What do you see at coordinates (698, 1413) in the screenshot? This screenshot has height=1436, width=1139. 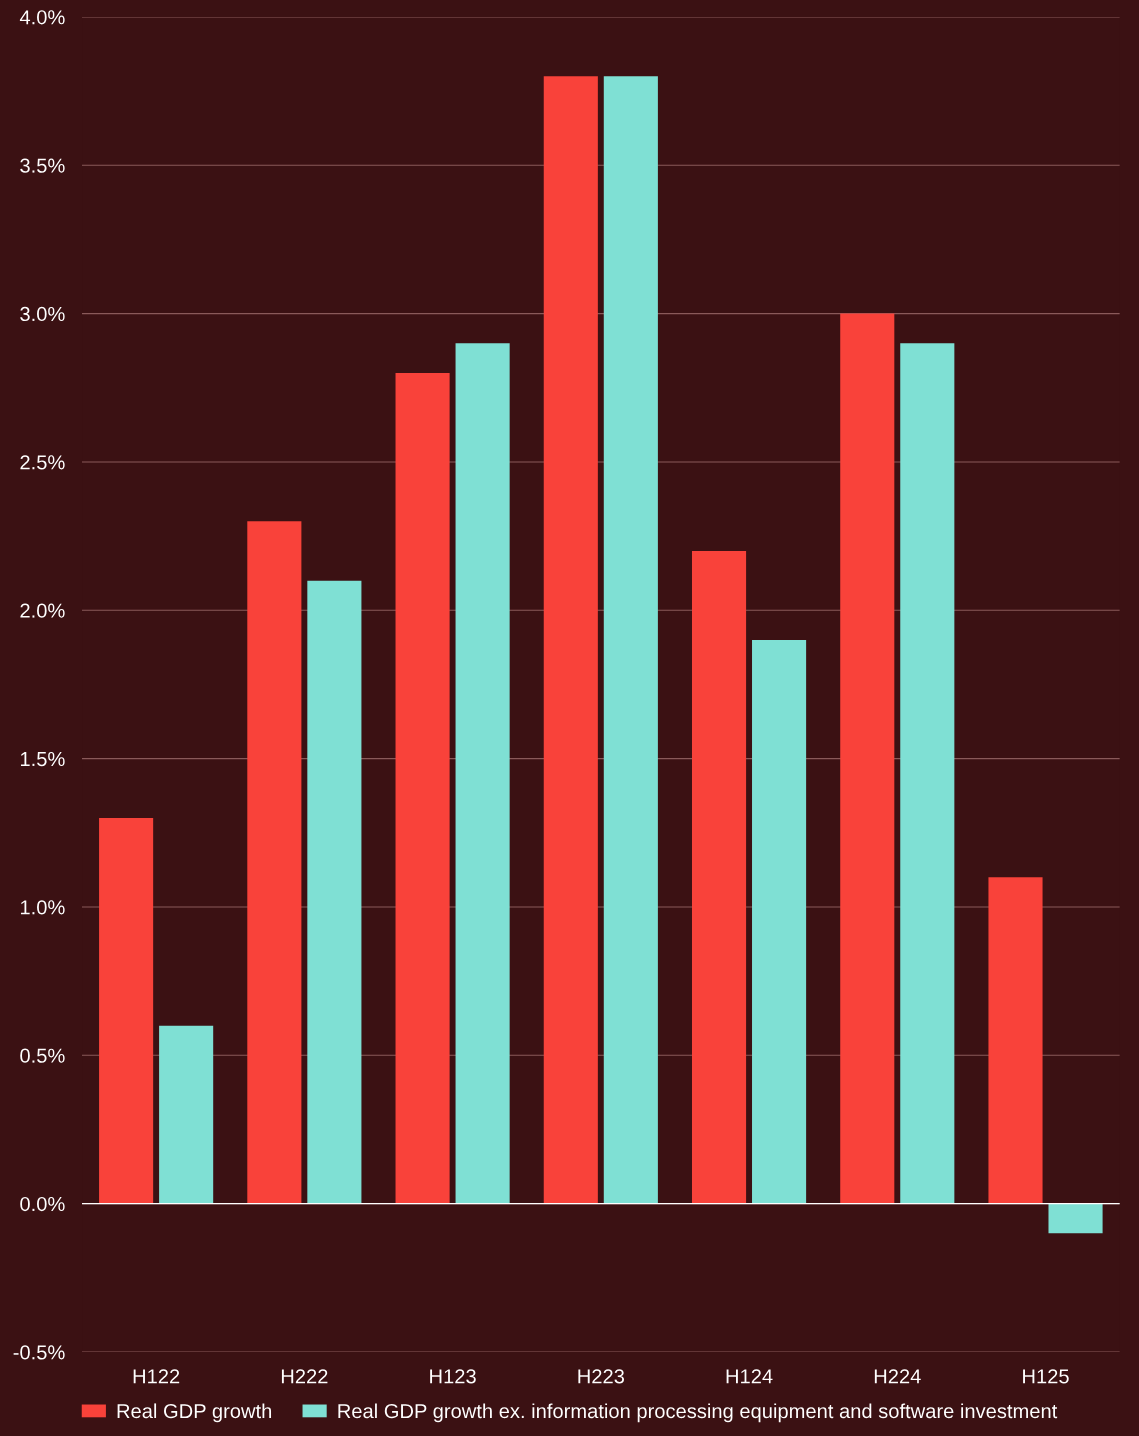 I see `legend-label: Real GDP growth ex. information processing equipment and software investment` at bounding box center [698, 1413].